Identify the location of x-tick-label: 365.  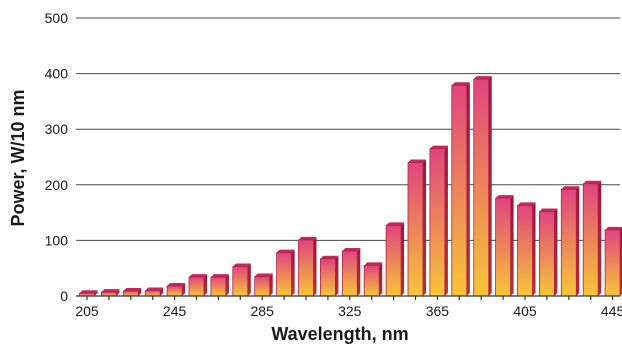
(438, 311).